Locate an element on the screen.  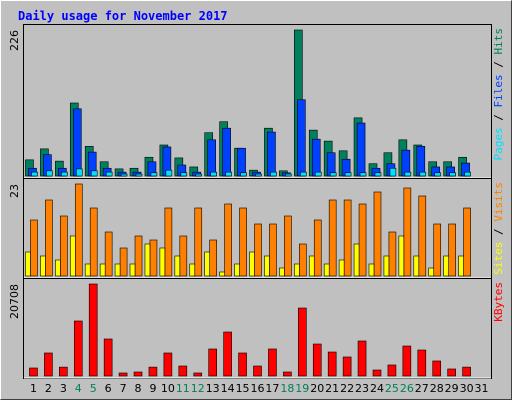
x-tick-label: 21 is located at coordinates (332, 388).